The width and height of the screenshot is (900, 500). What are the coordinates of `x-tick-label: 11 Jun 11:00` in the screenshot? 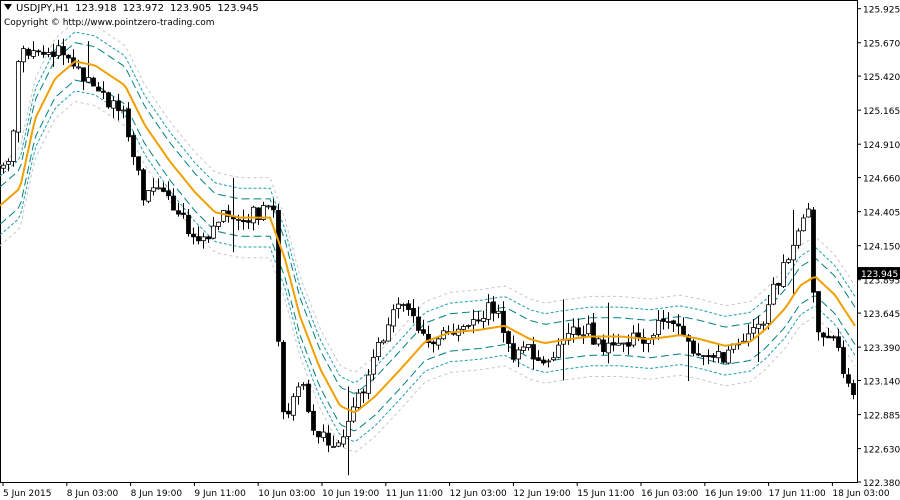 It's located at (414, 494).